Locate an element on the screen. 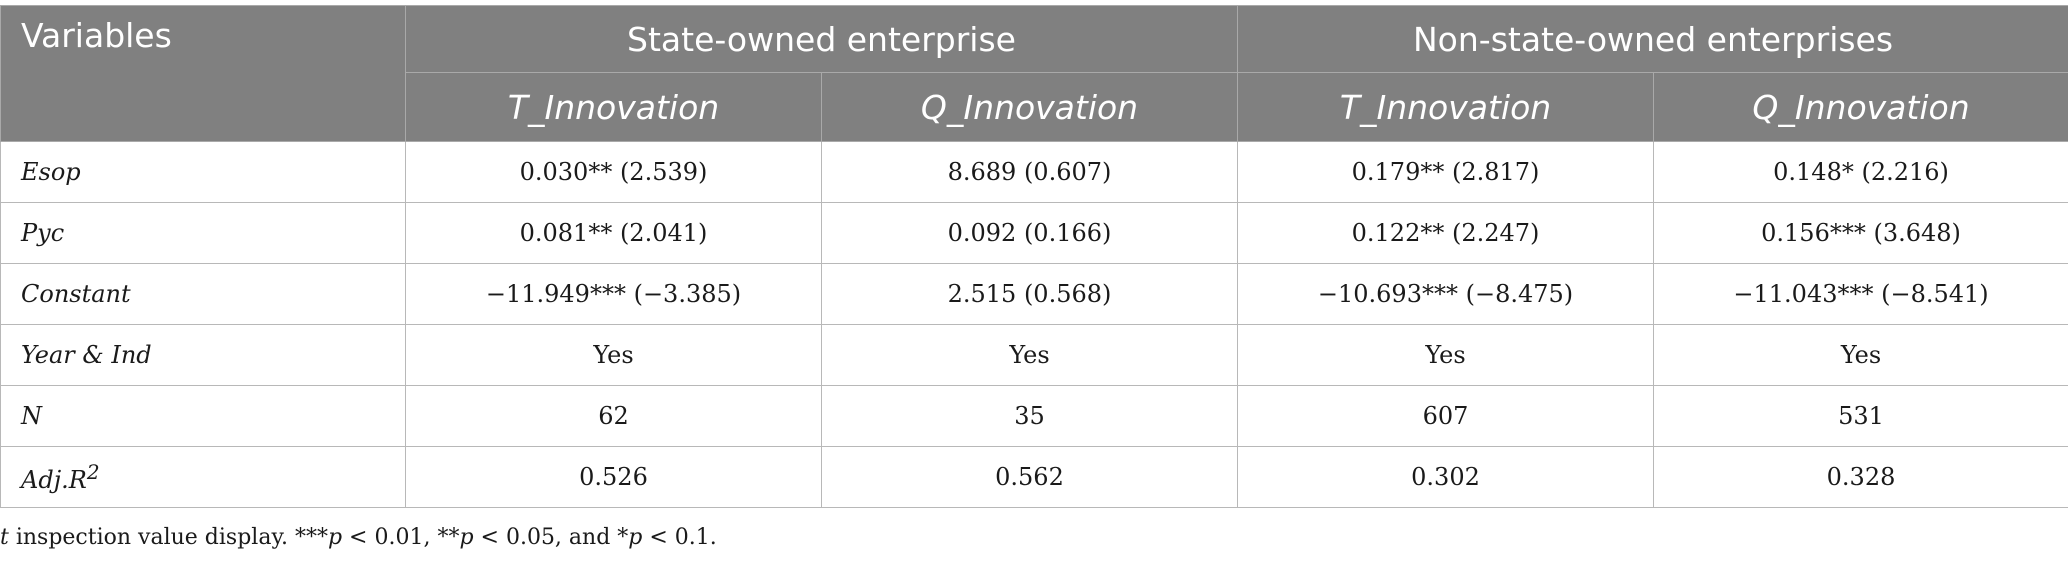 The image size is (2068, 566). footnote-text: < 0.05, and * is located at coordinates (551, 537).